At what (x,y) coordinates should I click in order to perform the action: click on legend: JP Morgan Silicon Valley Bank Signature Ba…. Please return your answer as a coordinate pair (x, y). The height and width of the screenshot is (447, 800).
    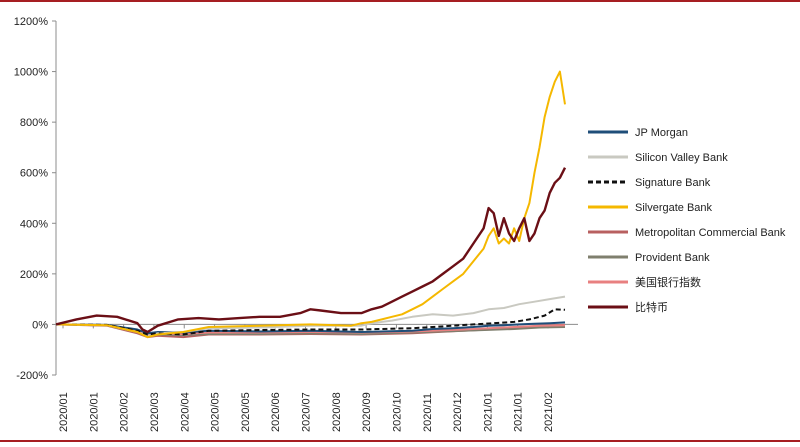
    Looking at the image, I should click on (687, 220).